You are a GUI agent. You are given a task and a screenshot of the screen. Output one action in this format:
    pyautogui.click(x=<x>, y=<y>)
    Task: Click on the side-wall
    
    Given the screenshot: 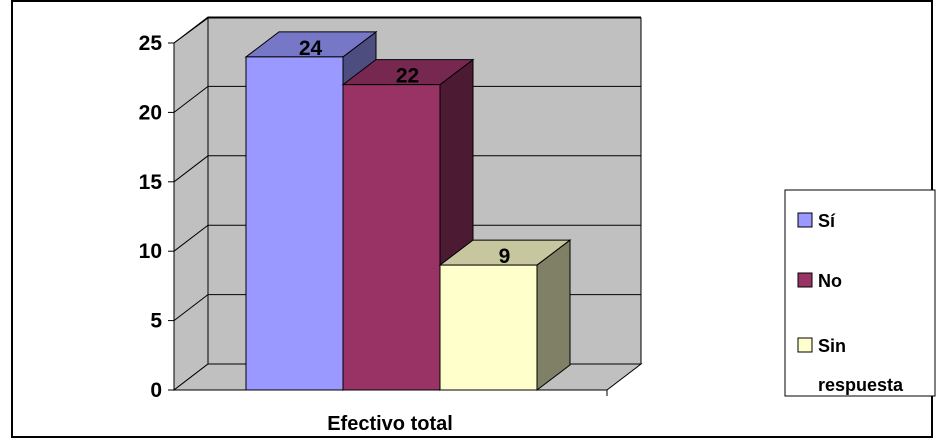 What is the action you would take?
    pyautogui.click(x=191, y=204)
    